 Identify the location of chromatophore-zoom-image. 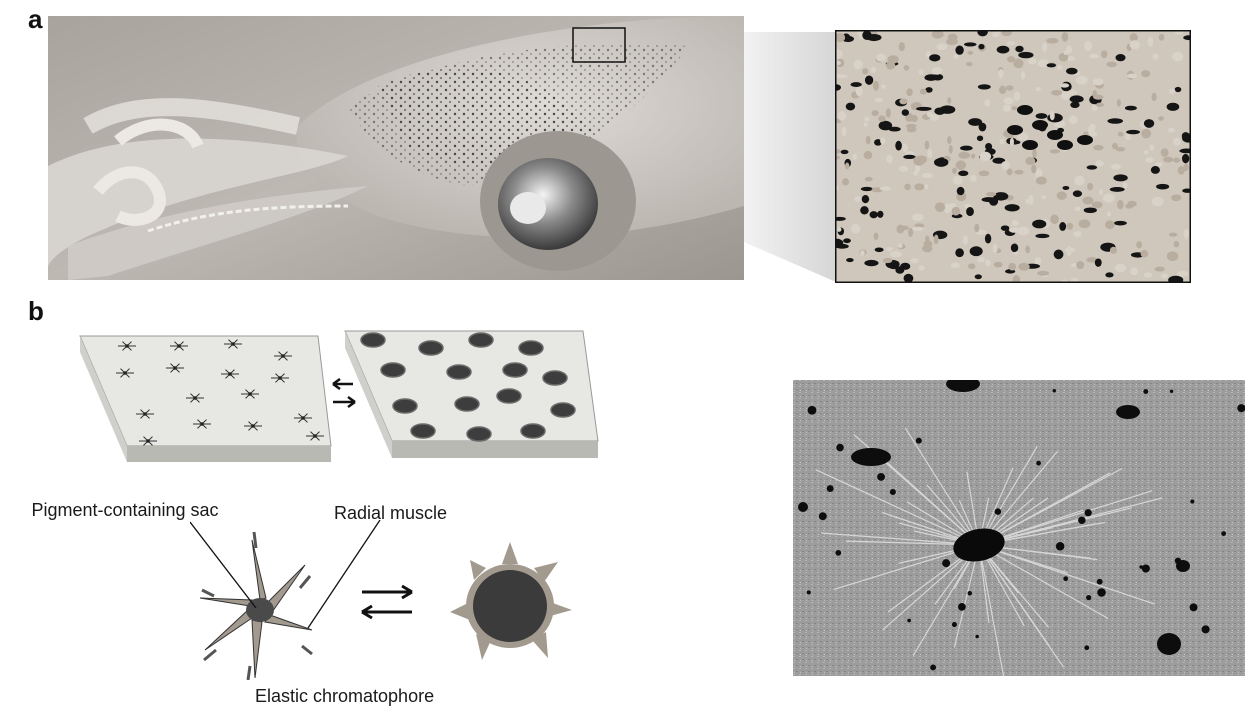
(1013, 156).